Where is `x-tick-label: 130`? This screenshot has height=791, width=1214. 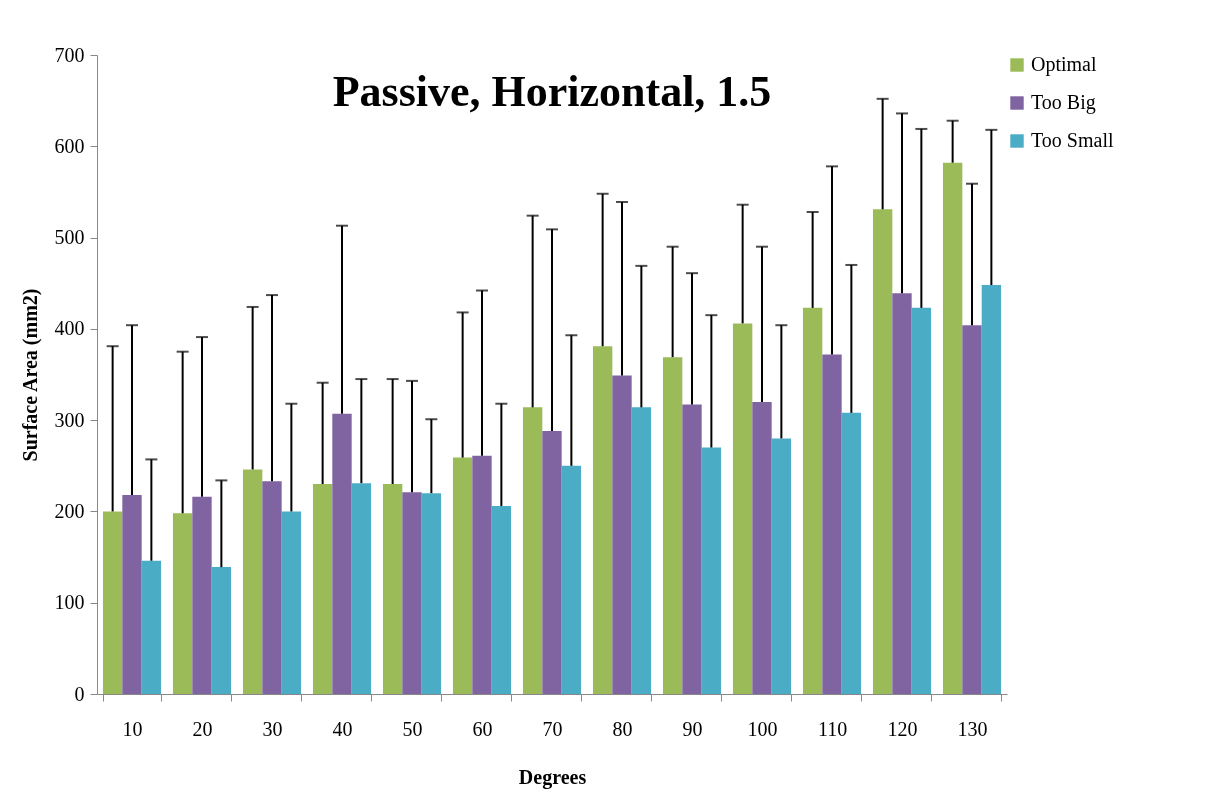
x-tick-label: 130 is located at coordinates (972, 728).